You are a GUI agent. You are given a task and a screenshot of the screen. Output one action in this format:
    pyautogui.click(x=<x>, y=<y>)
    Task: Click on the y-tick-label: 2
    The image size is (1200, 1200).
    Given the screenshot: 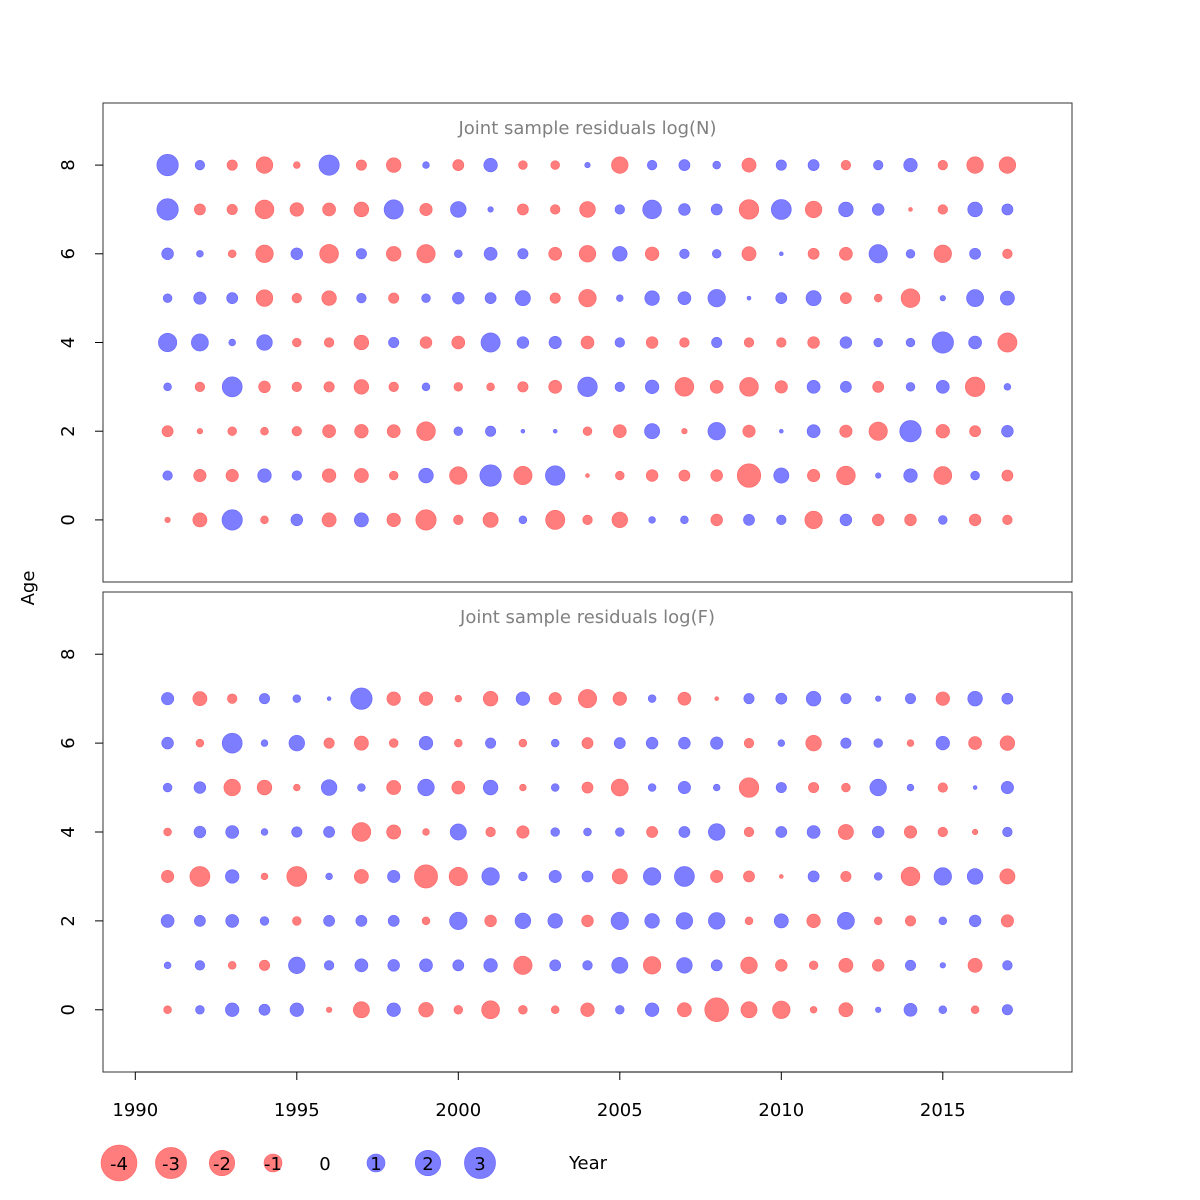 What is the action you would take?
    pyautogui.click(x=68, y=430)
    